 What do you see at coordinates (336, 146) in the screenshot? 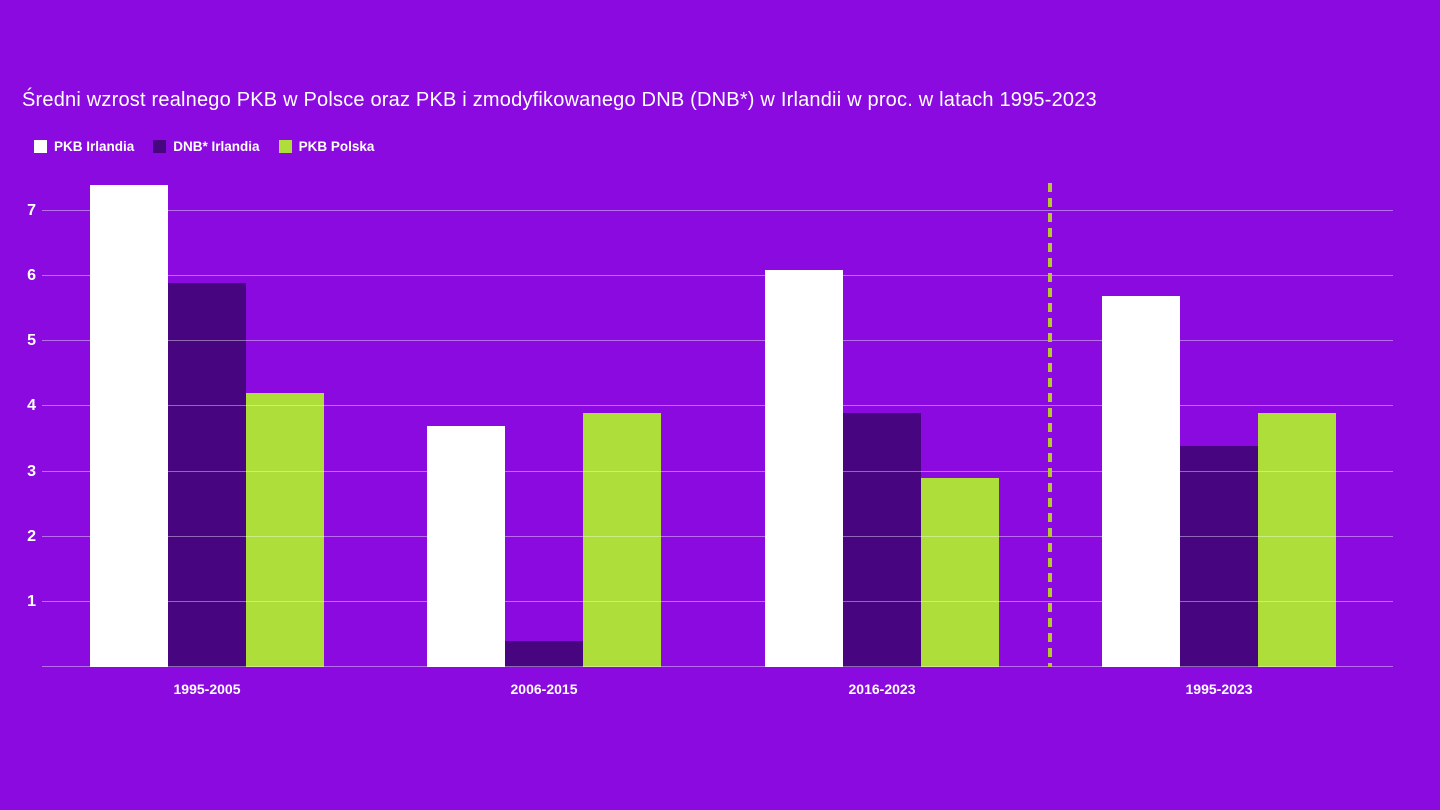
I see `legend-label-pkb-polska: PKB Polska` at bounding box center [336, 146].